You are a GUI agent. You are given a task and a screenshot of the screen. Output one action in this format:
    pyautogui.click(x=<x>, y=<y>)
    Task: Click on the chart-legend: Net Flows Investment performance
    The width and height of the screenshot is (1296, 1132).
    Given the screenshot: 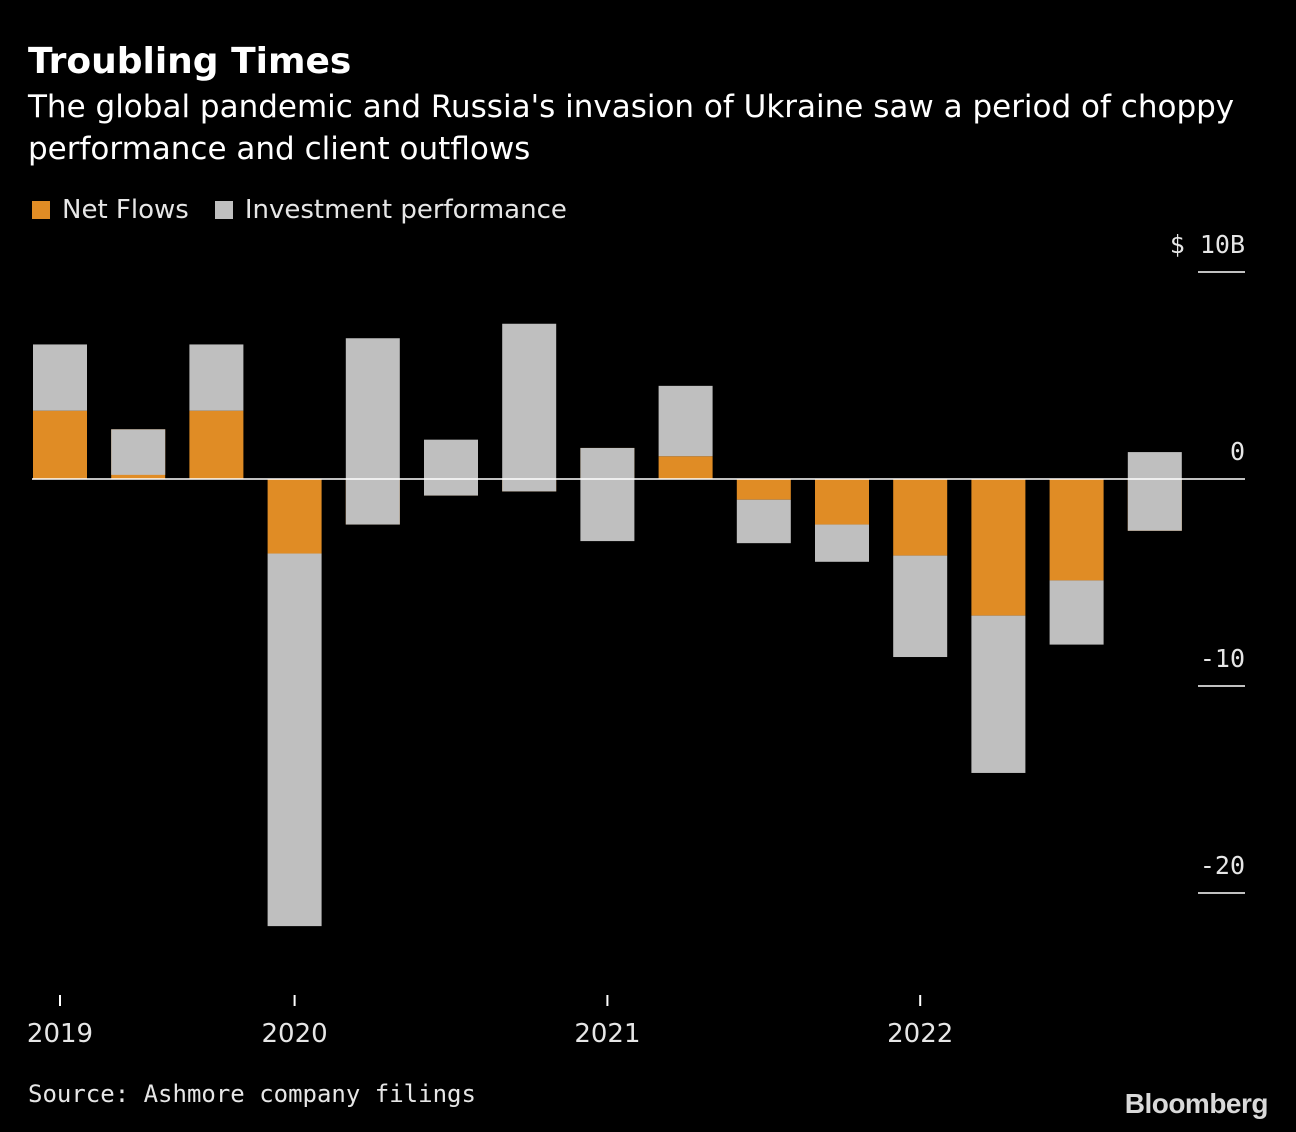 What is the action you would take?
    pyautogui.click(x=312, y=210)
    